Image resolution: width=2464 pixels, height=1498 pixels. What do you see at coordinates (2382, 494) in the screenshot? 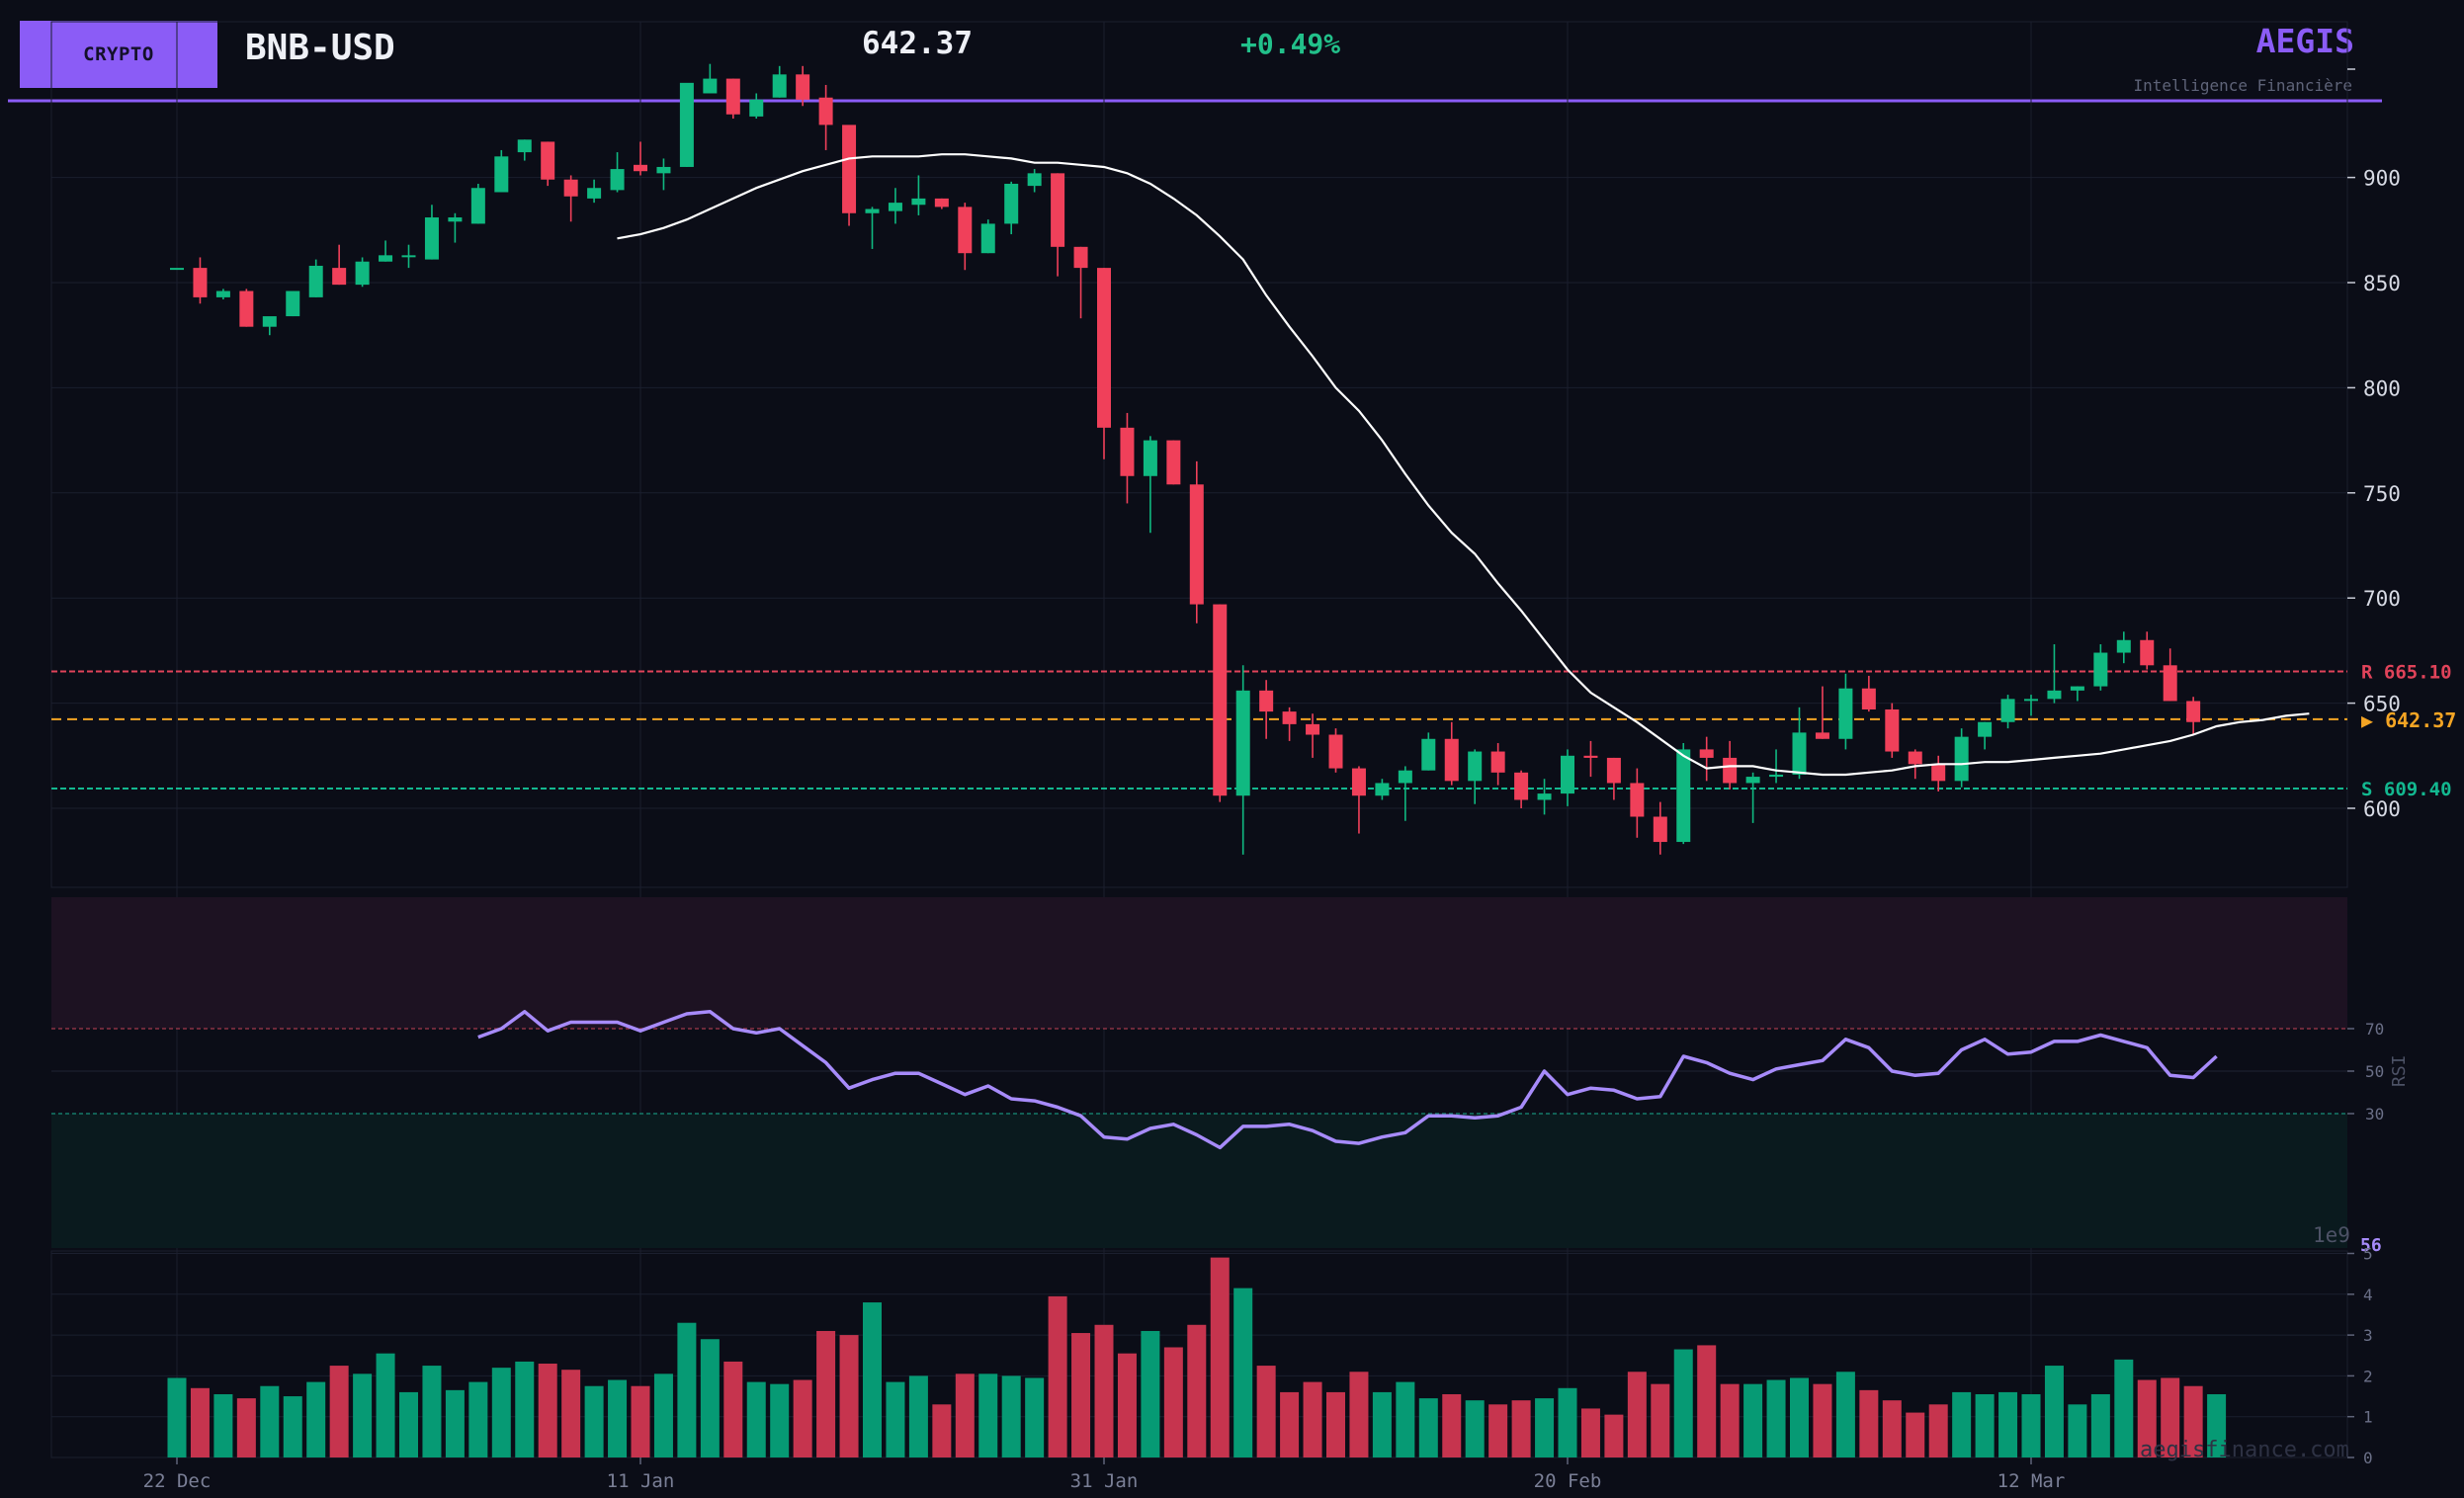
I see `price-tick-label: 750` at bounding box center [2382, 494].